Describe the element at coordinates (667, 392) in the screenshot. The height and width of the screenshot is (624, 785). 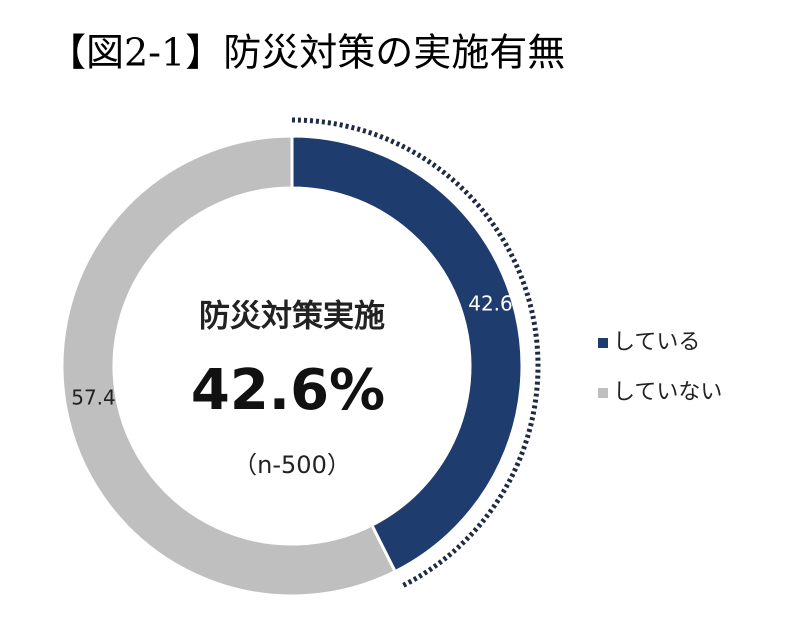
I see `legend-label: していない` at that location.